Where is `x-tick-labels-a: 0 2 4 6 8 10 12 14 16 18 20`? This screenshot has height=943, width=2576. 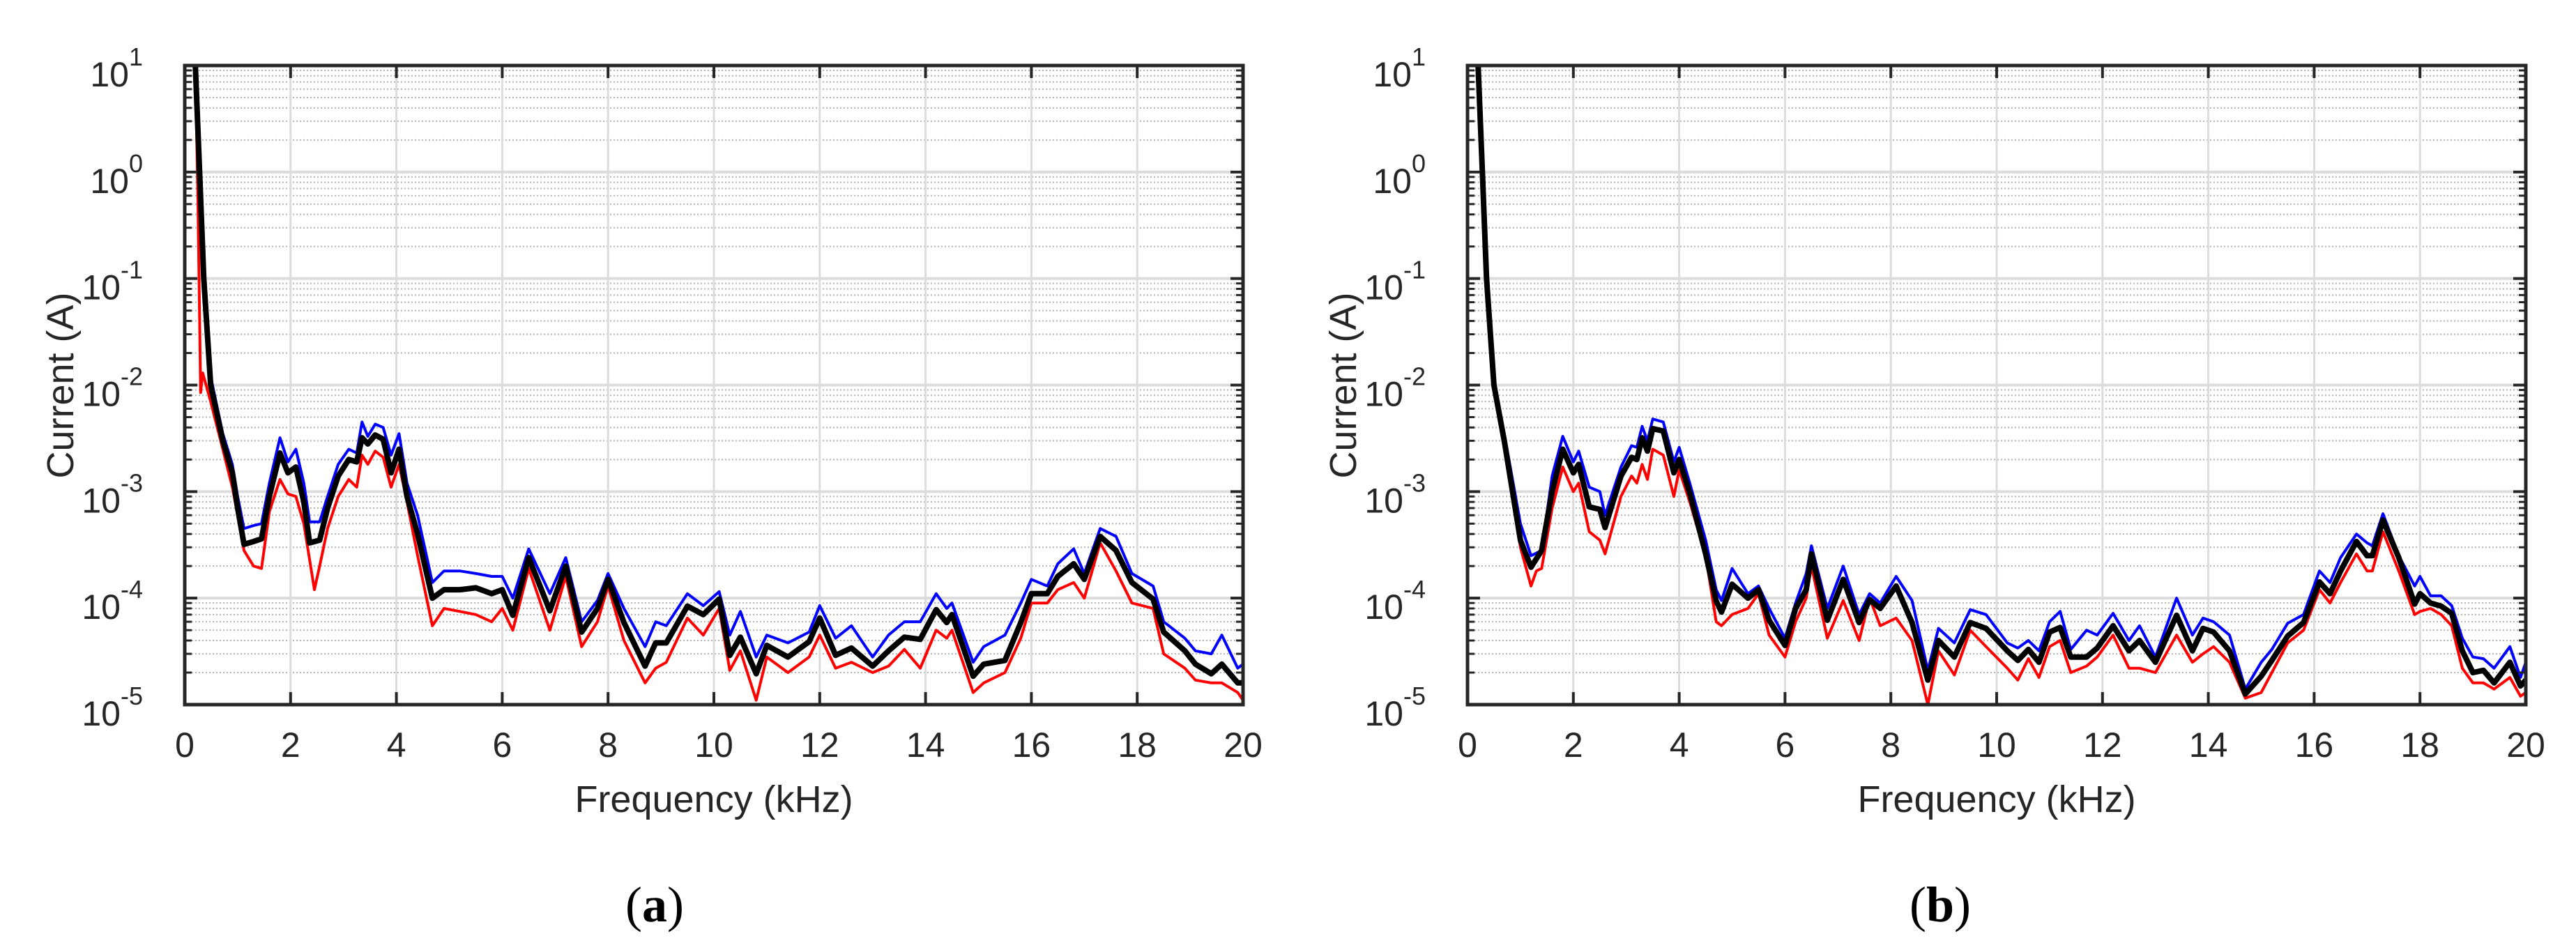
x-tick-labels-a: 0 2 4 6 8 10 12 14 16 18 20 is located at coordinates (719, 746).